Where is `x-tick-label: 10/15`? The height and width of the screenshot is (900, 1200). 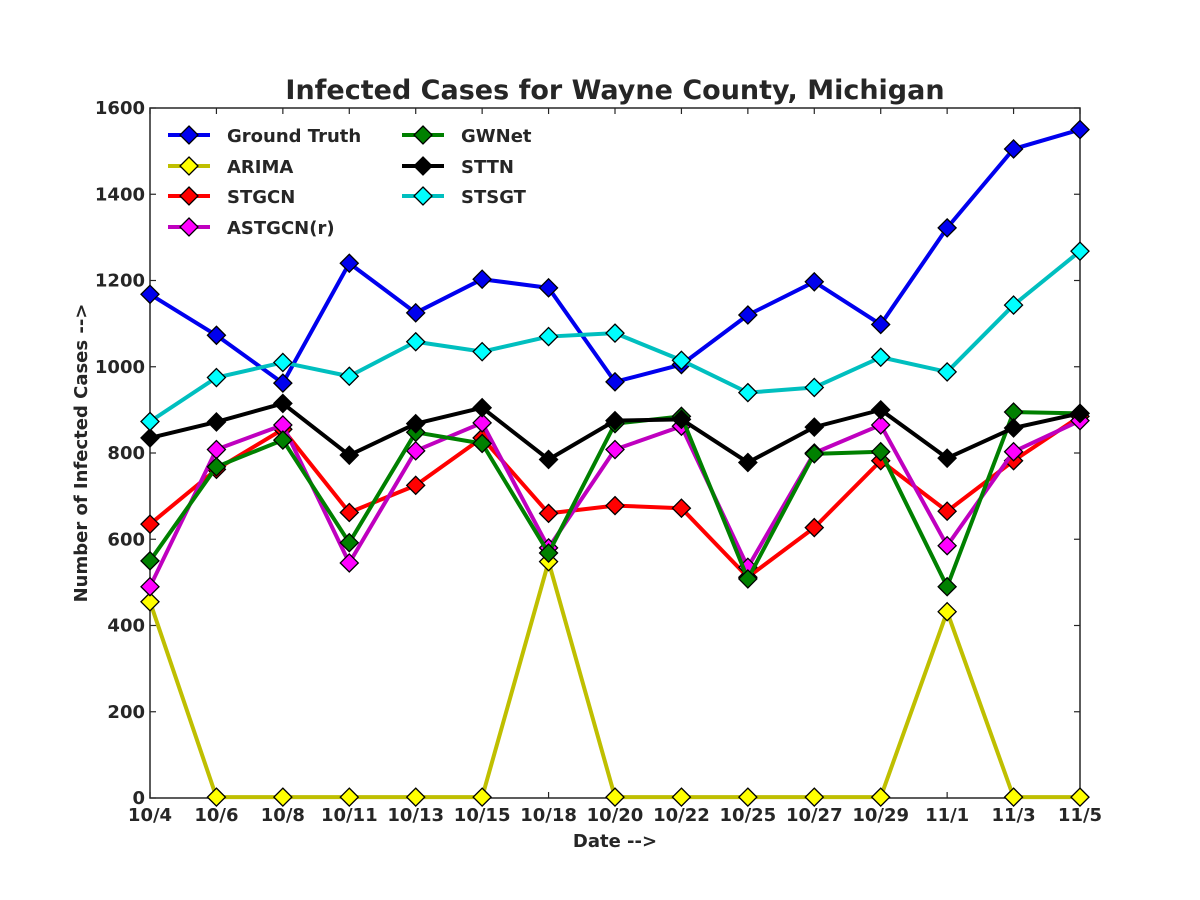
x-tick-label: 10/15 is located at coordinates (482, 815).